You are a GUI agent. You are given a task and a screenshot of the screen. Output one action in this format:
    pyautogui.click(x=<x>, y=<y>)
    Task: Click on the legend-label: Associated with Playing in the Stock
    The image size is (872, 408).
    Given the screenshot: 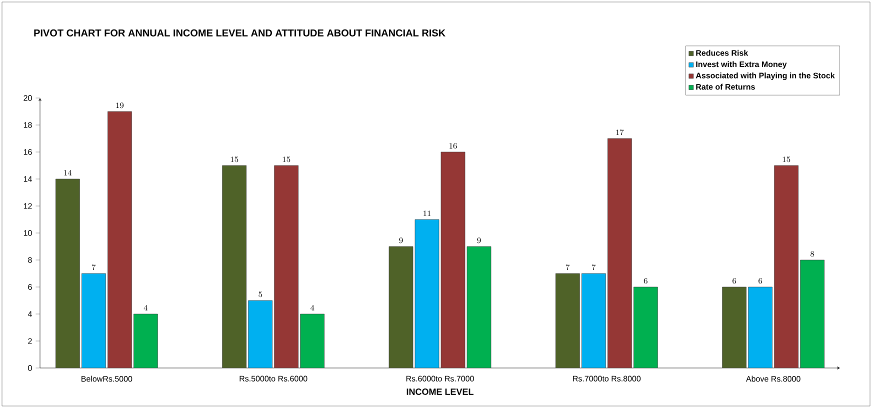 What is the action you would take?
    pyautogui.click(x=765, y=76)
    